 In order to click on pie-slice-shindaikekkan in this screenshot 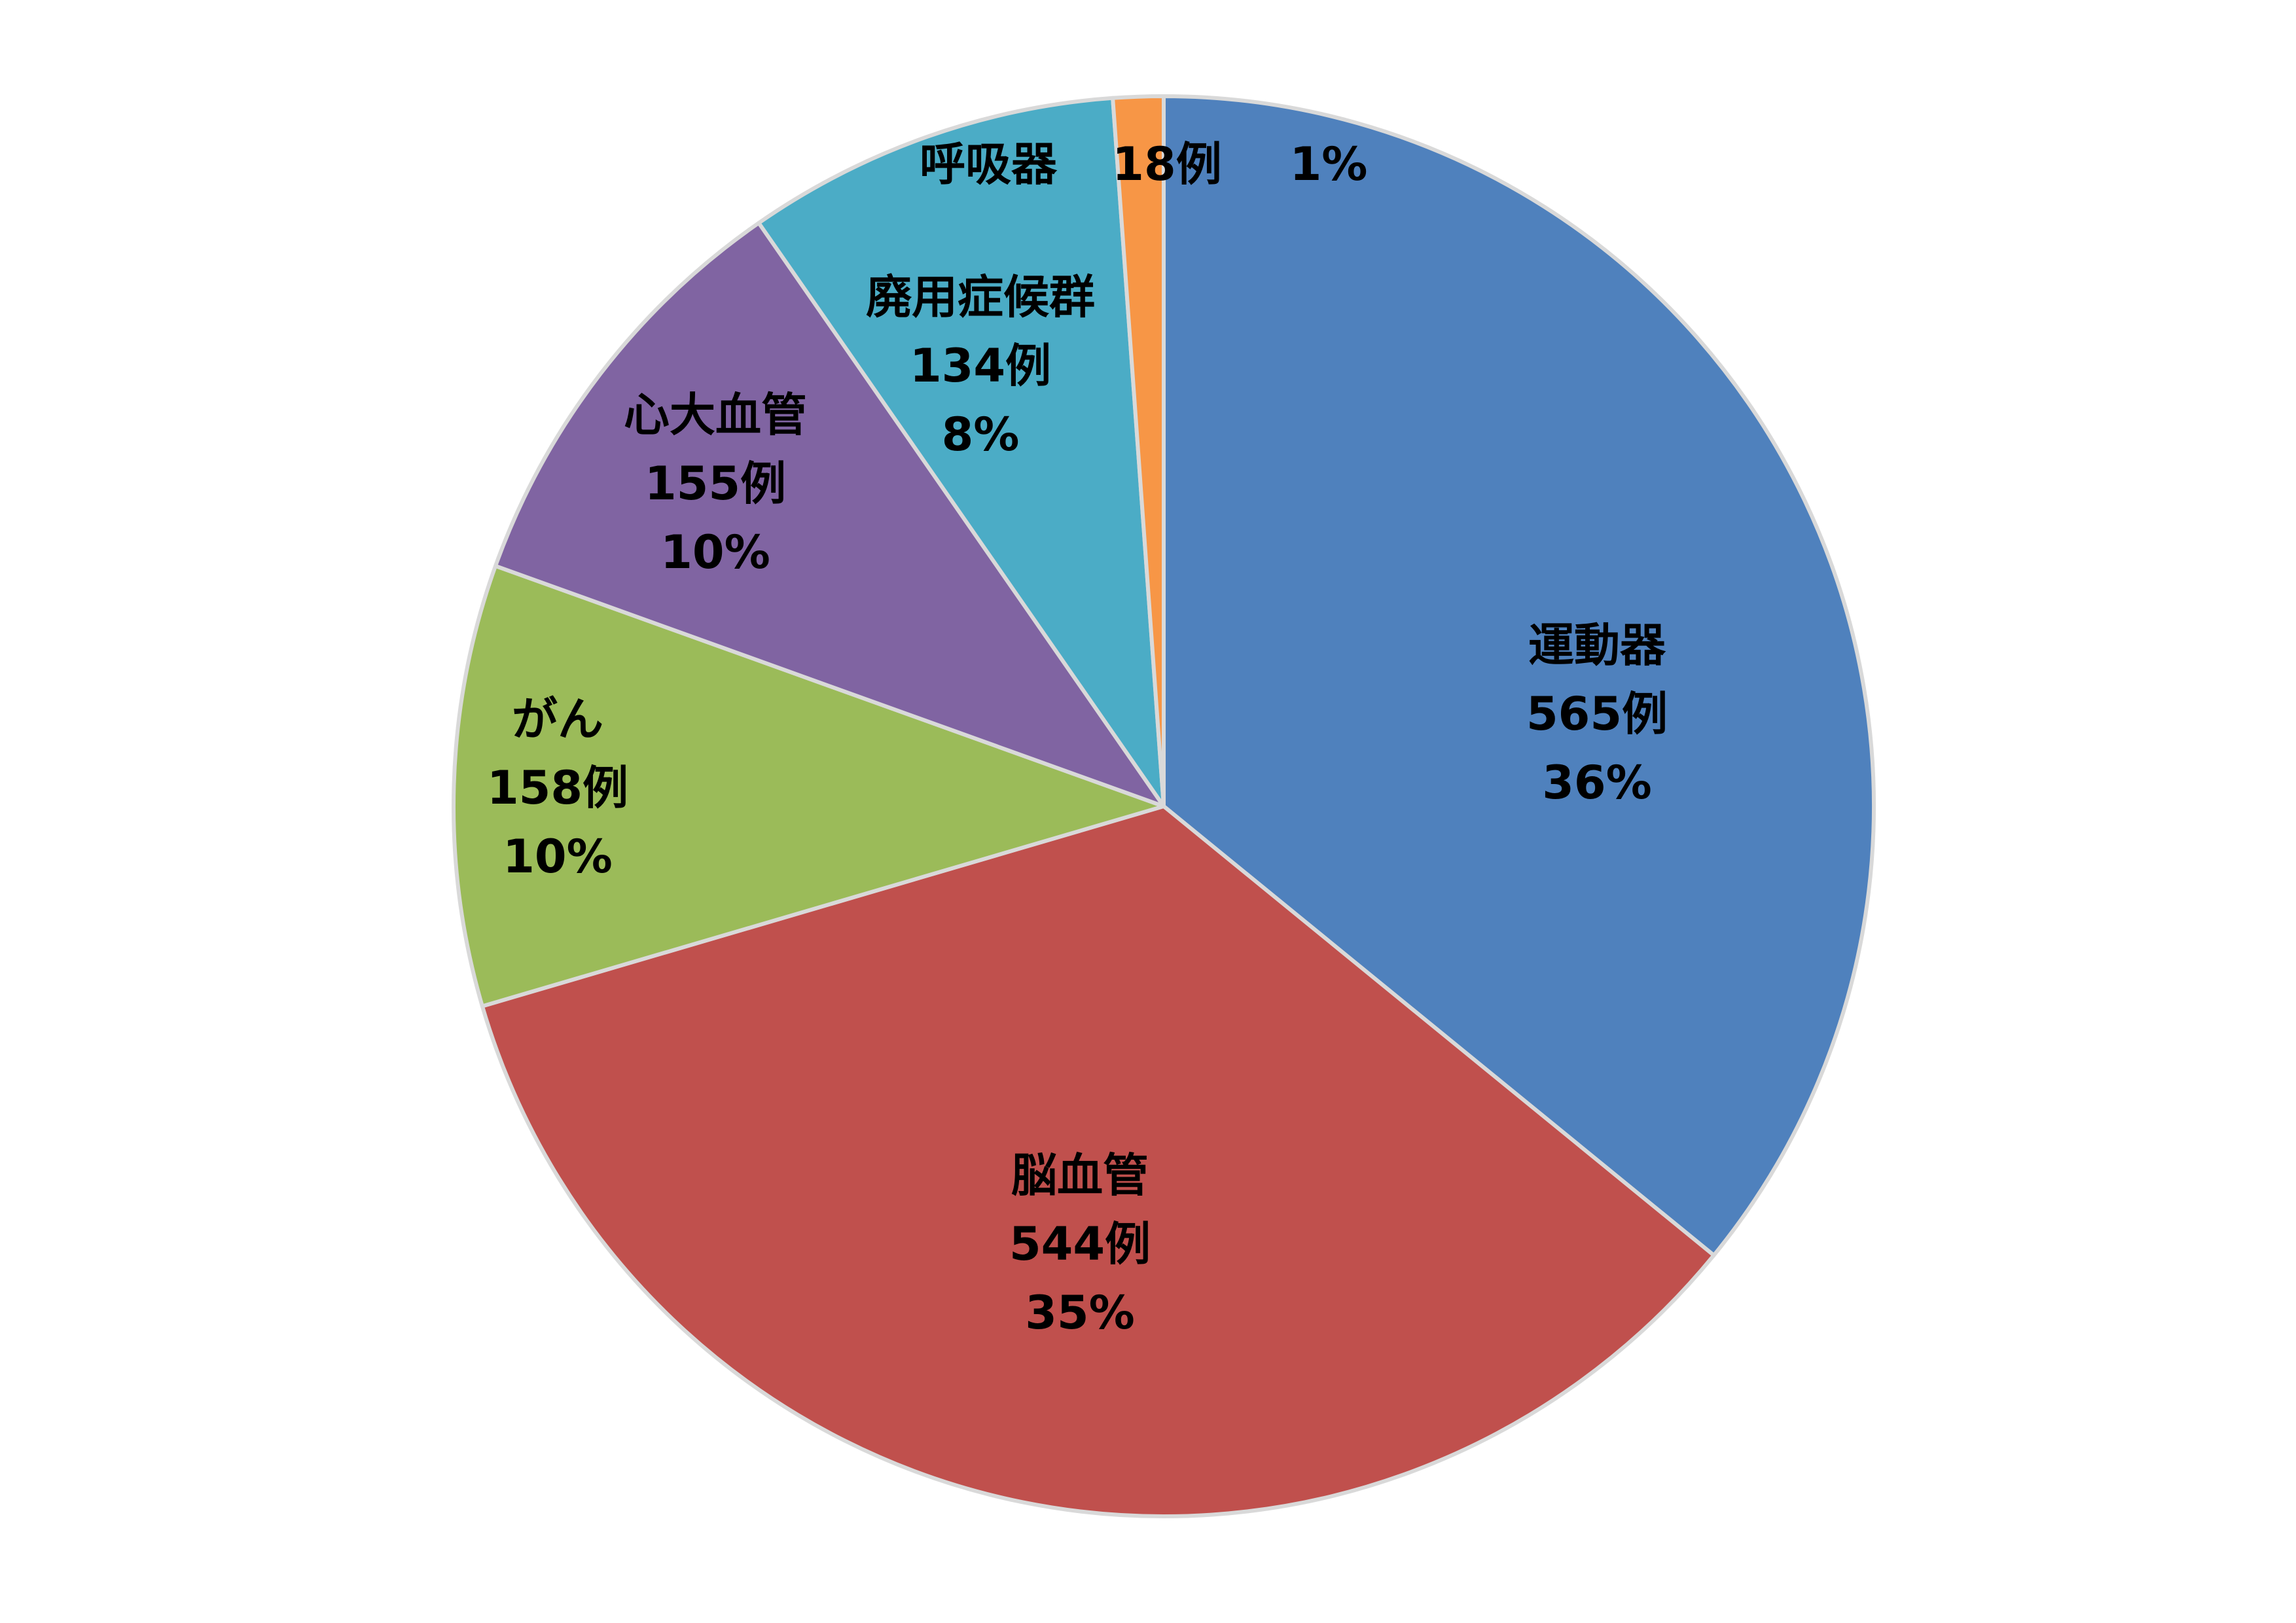, I will do `click(829, 514)`.